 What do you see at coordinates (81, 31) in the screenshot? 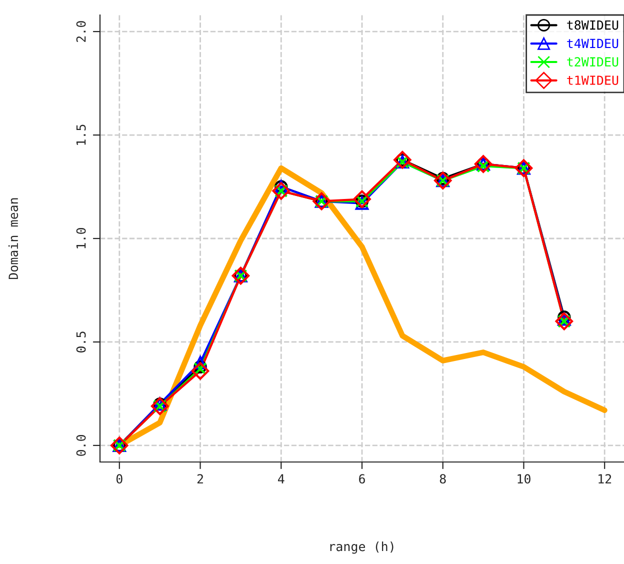
I see `y-tick-label: 2.0` at bounding box center [81, 31].